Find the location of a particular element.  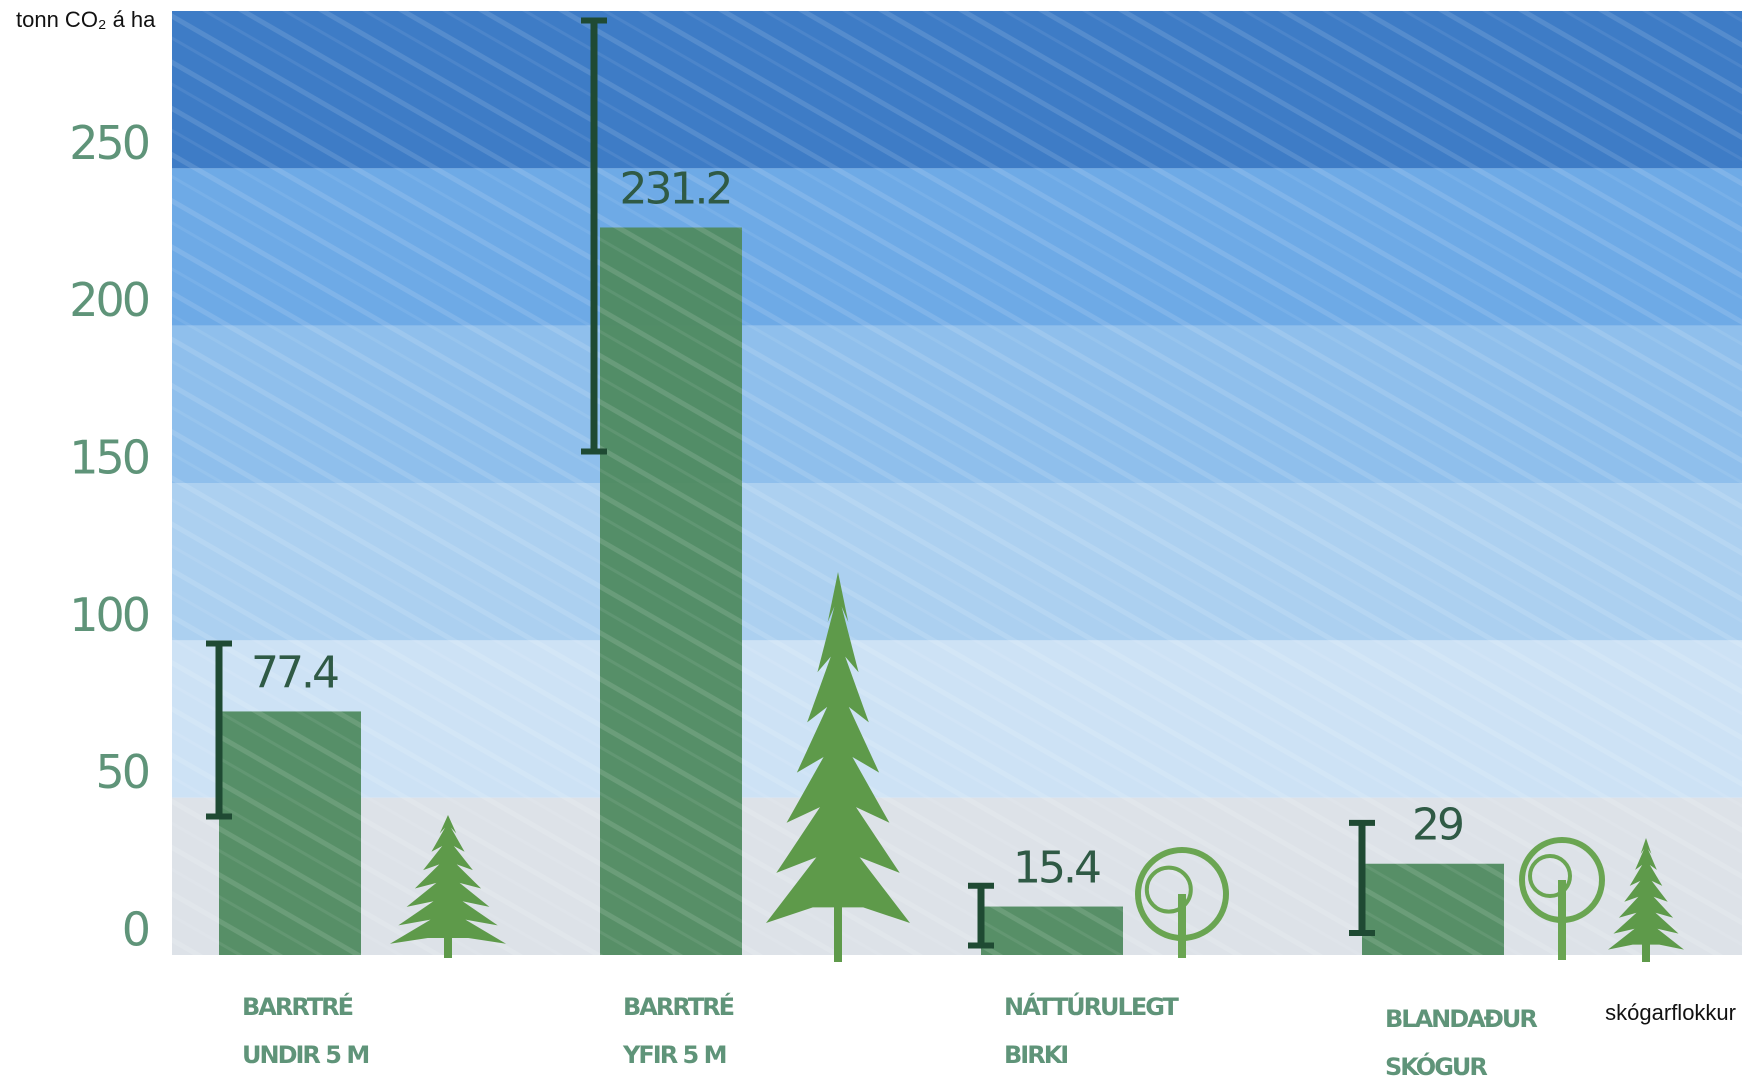

value-label: 77.4 is located at coordinates (294, 672).